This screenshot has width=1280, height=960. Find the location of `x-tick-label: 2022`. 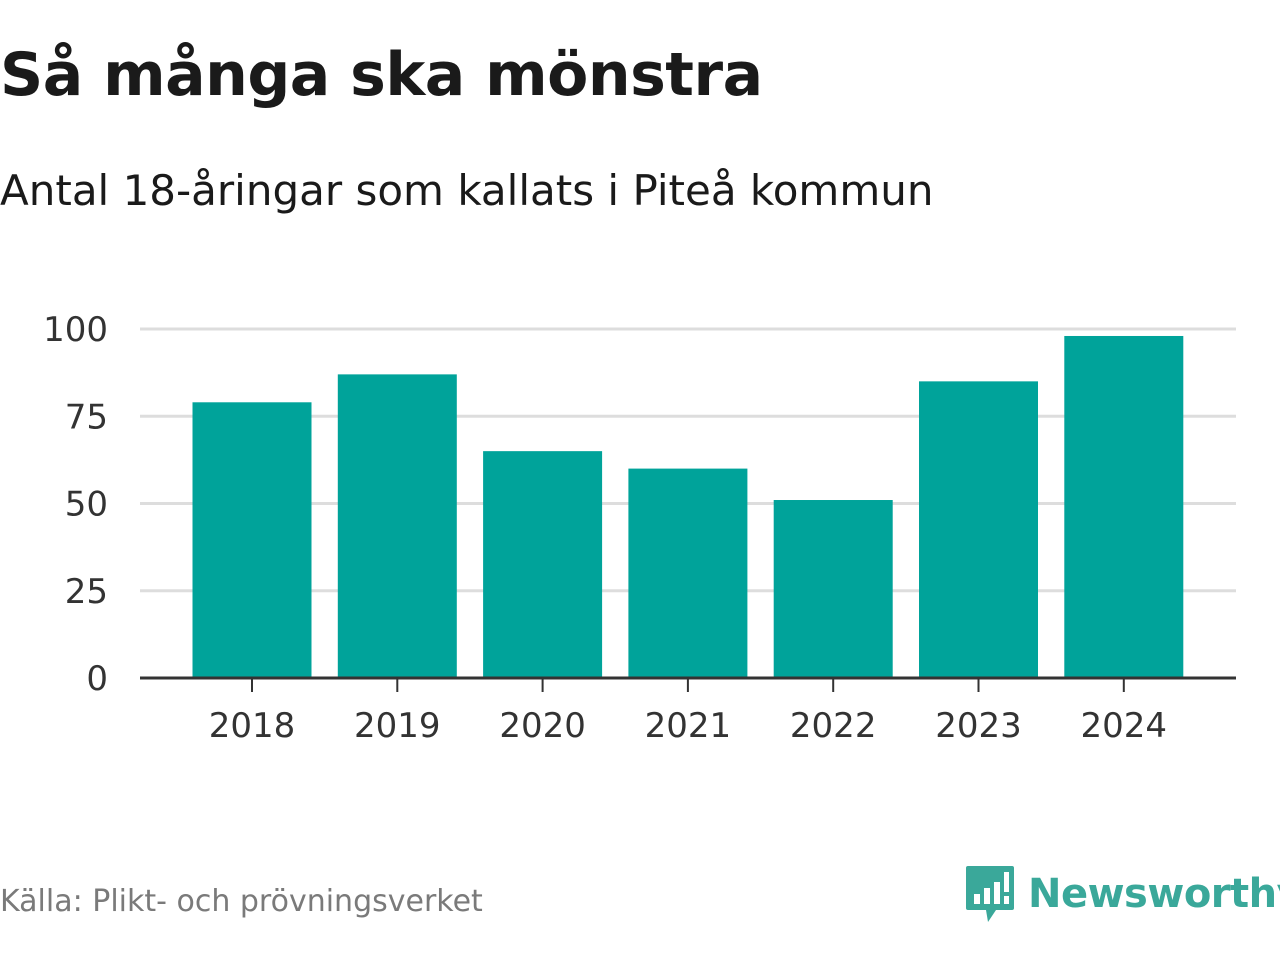

x-tick-label: 2022 is located at coordinates (833, 726).